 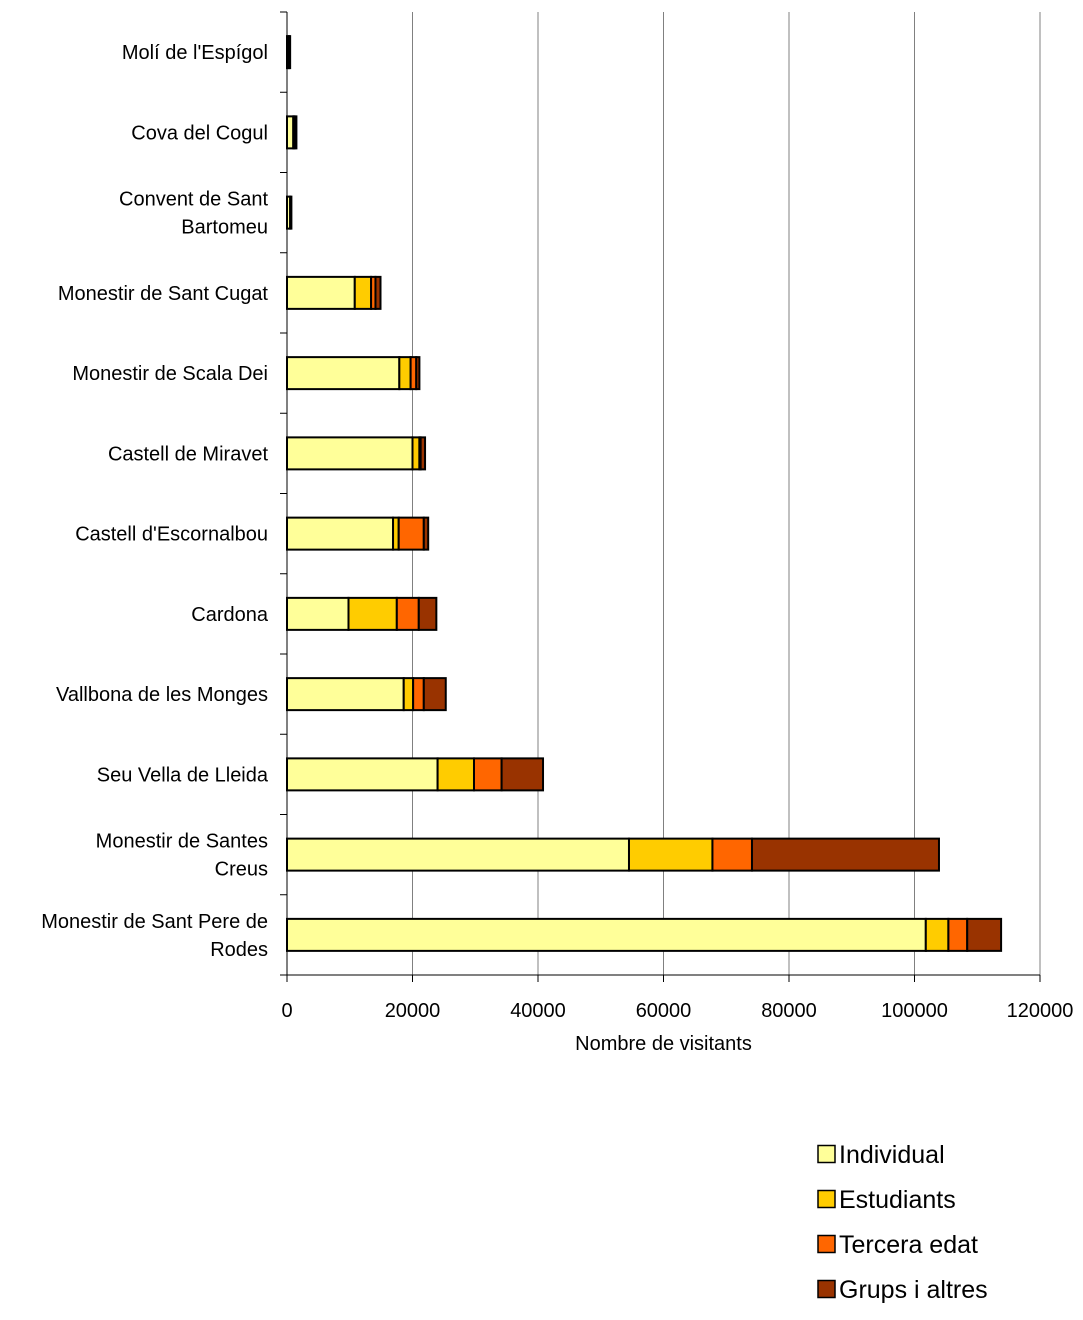 What do you see at coordinates (182, 842) in the screenshot?
I see `category-label: Monestir de Santes` at bounding box center [182, 842].